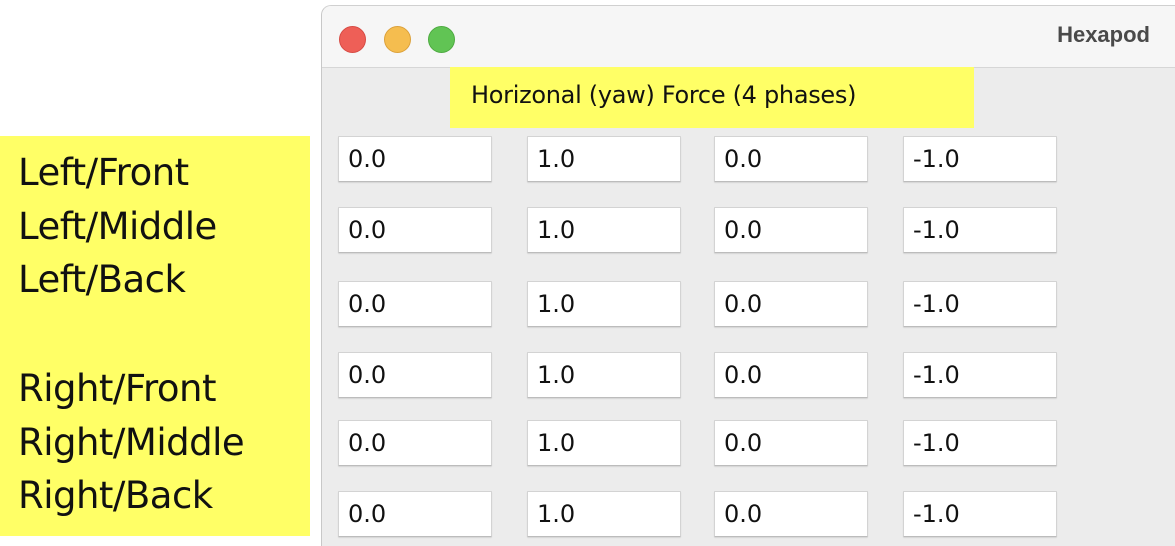 The image size is (1175, 546). Describe the element at coordinates (397, 39) in the screenshot. I see `minimize-window-button` at that location.